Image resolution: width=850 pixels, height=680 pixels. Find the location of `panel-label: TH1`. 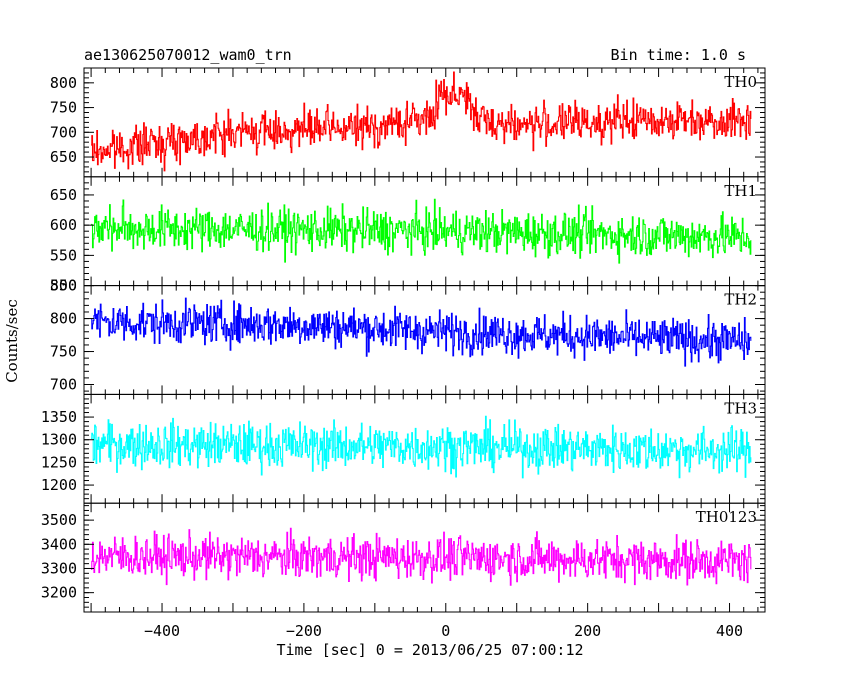

panel-label: TH1 is located at coordinates (740, 191).